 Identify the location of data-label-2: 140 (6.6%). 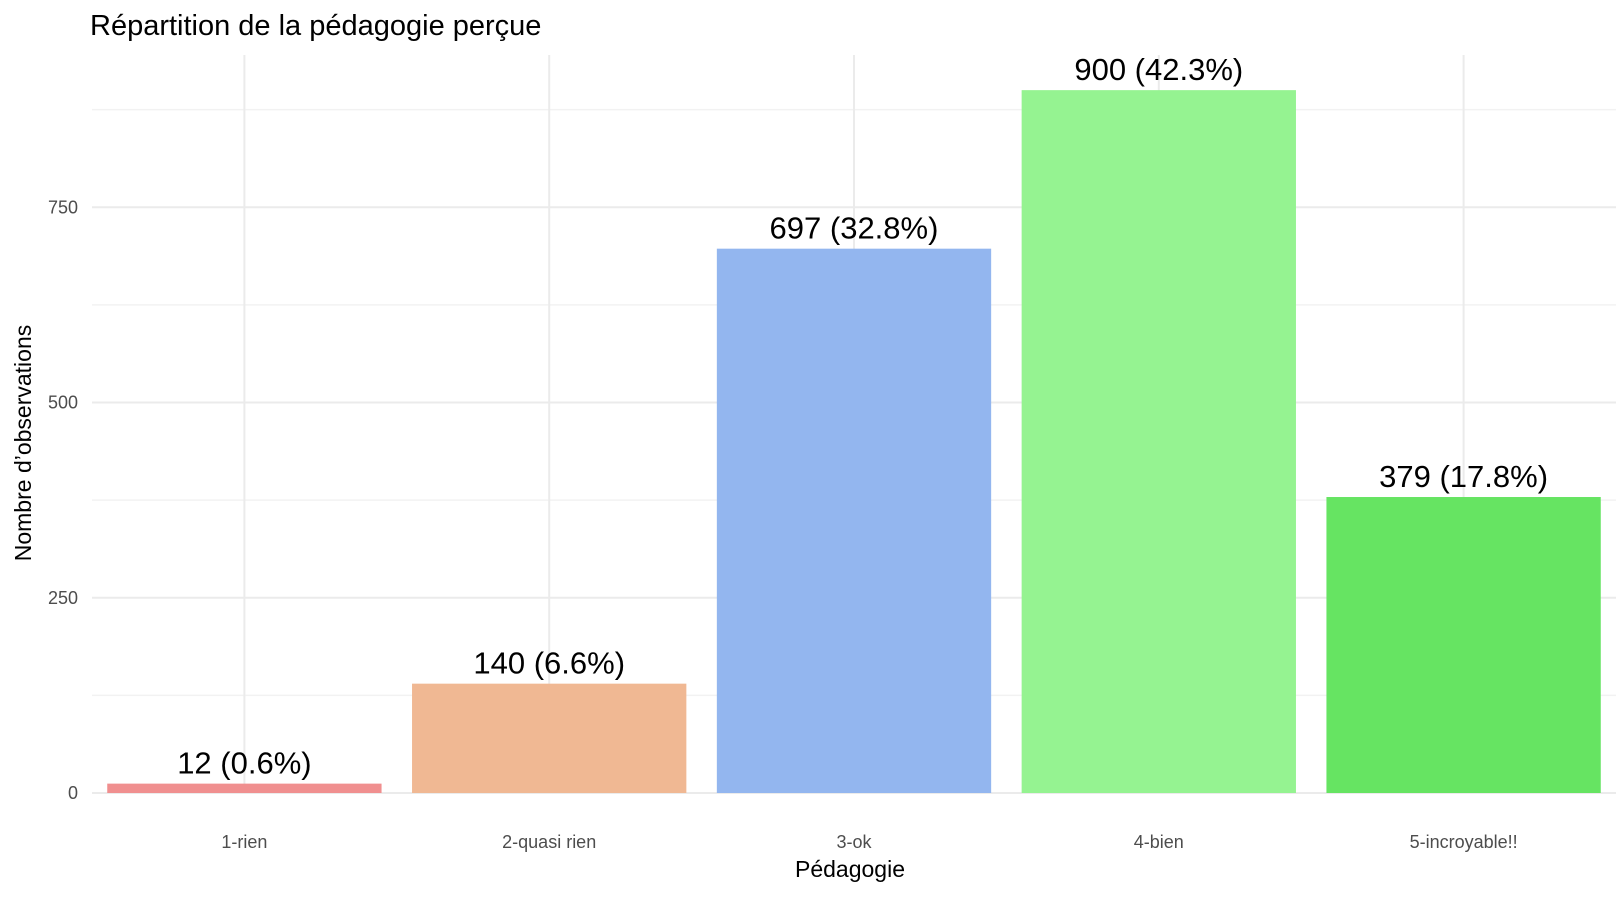
(549, 663).